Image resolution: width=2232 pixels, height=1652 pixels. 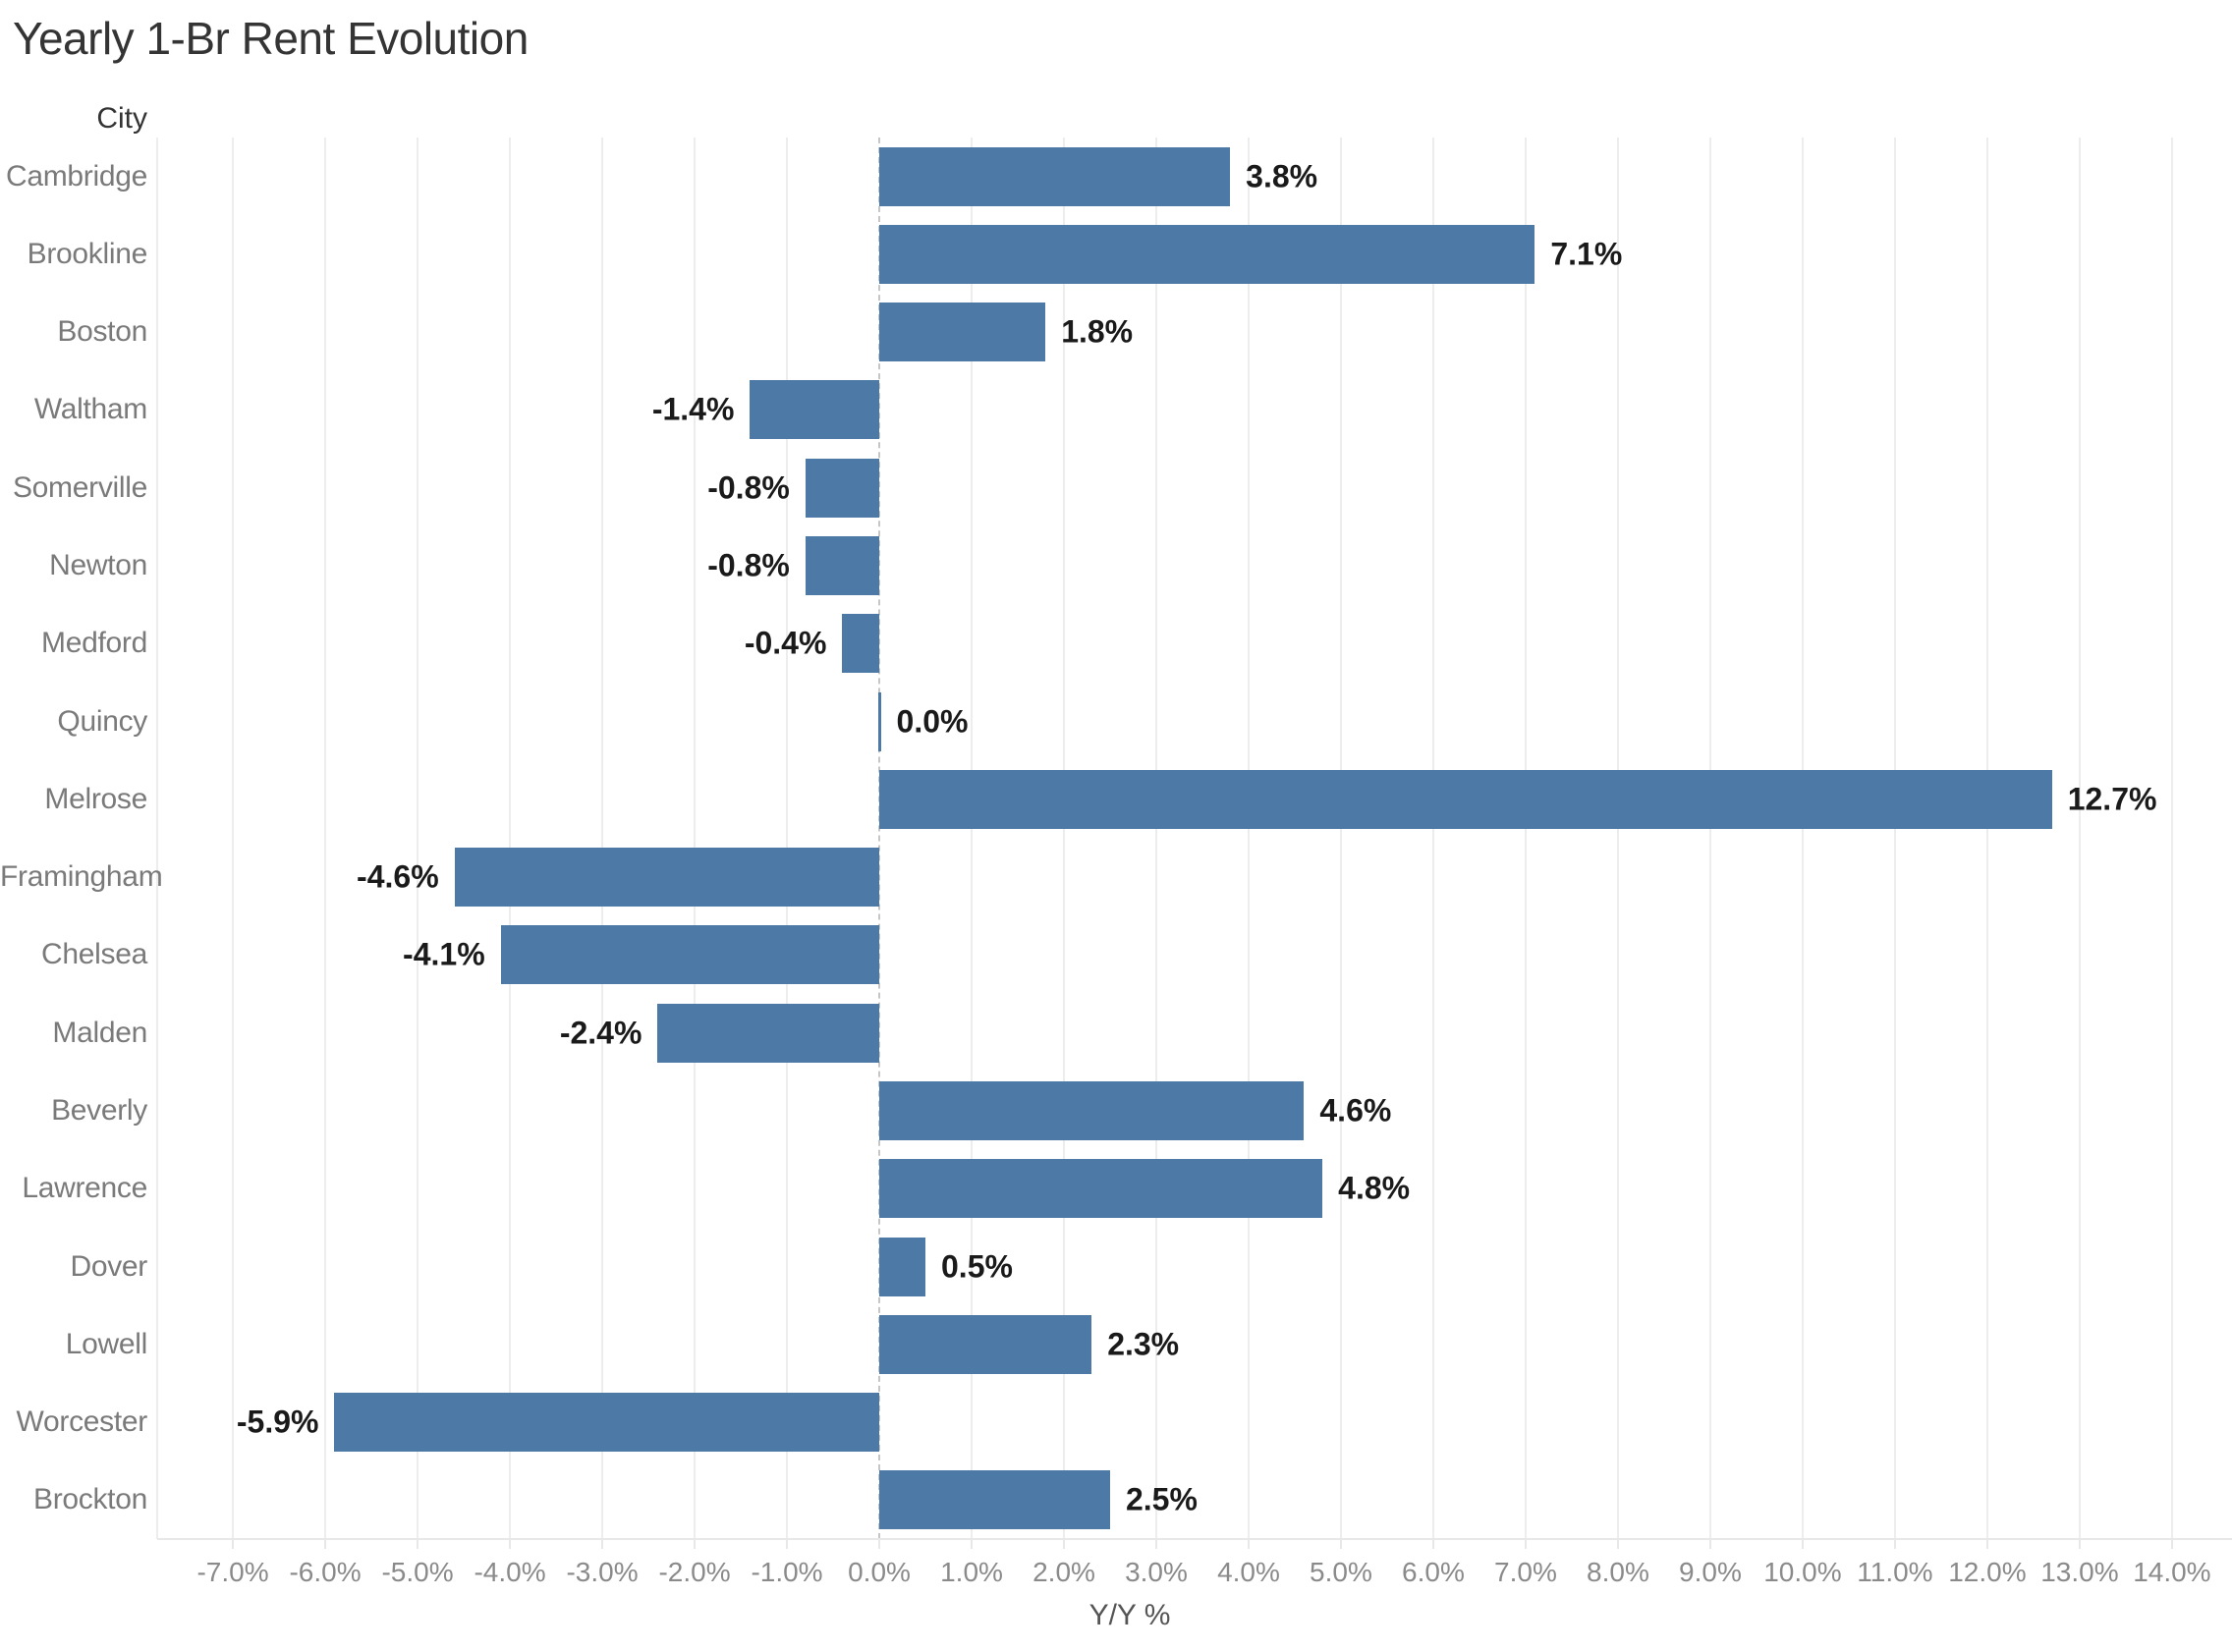 I want to click on row-label-chelsea: Chelsea, so click(x=94, y=954).